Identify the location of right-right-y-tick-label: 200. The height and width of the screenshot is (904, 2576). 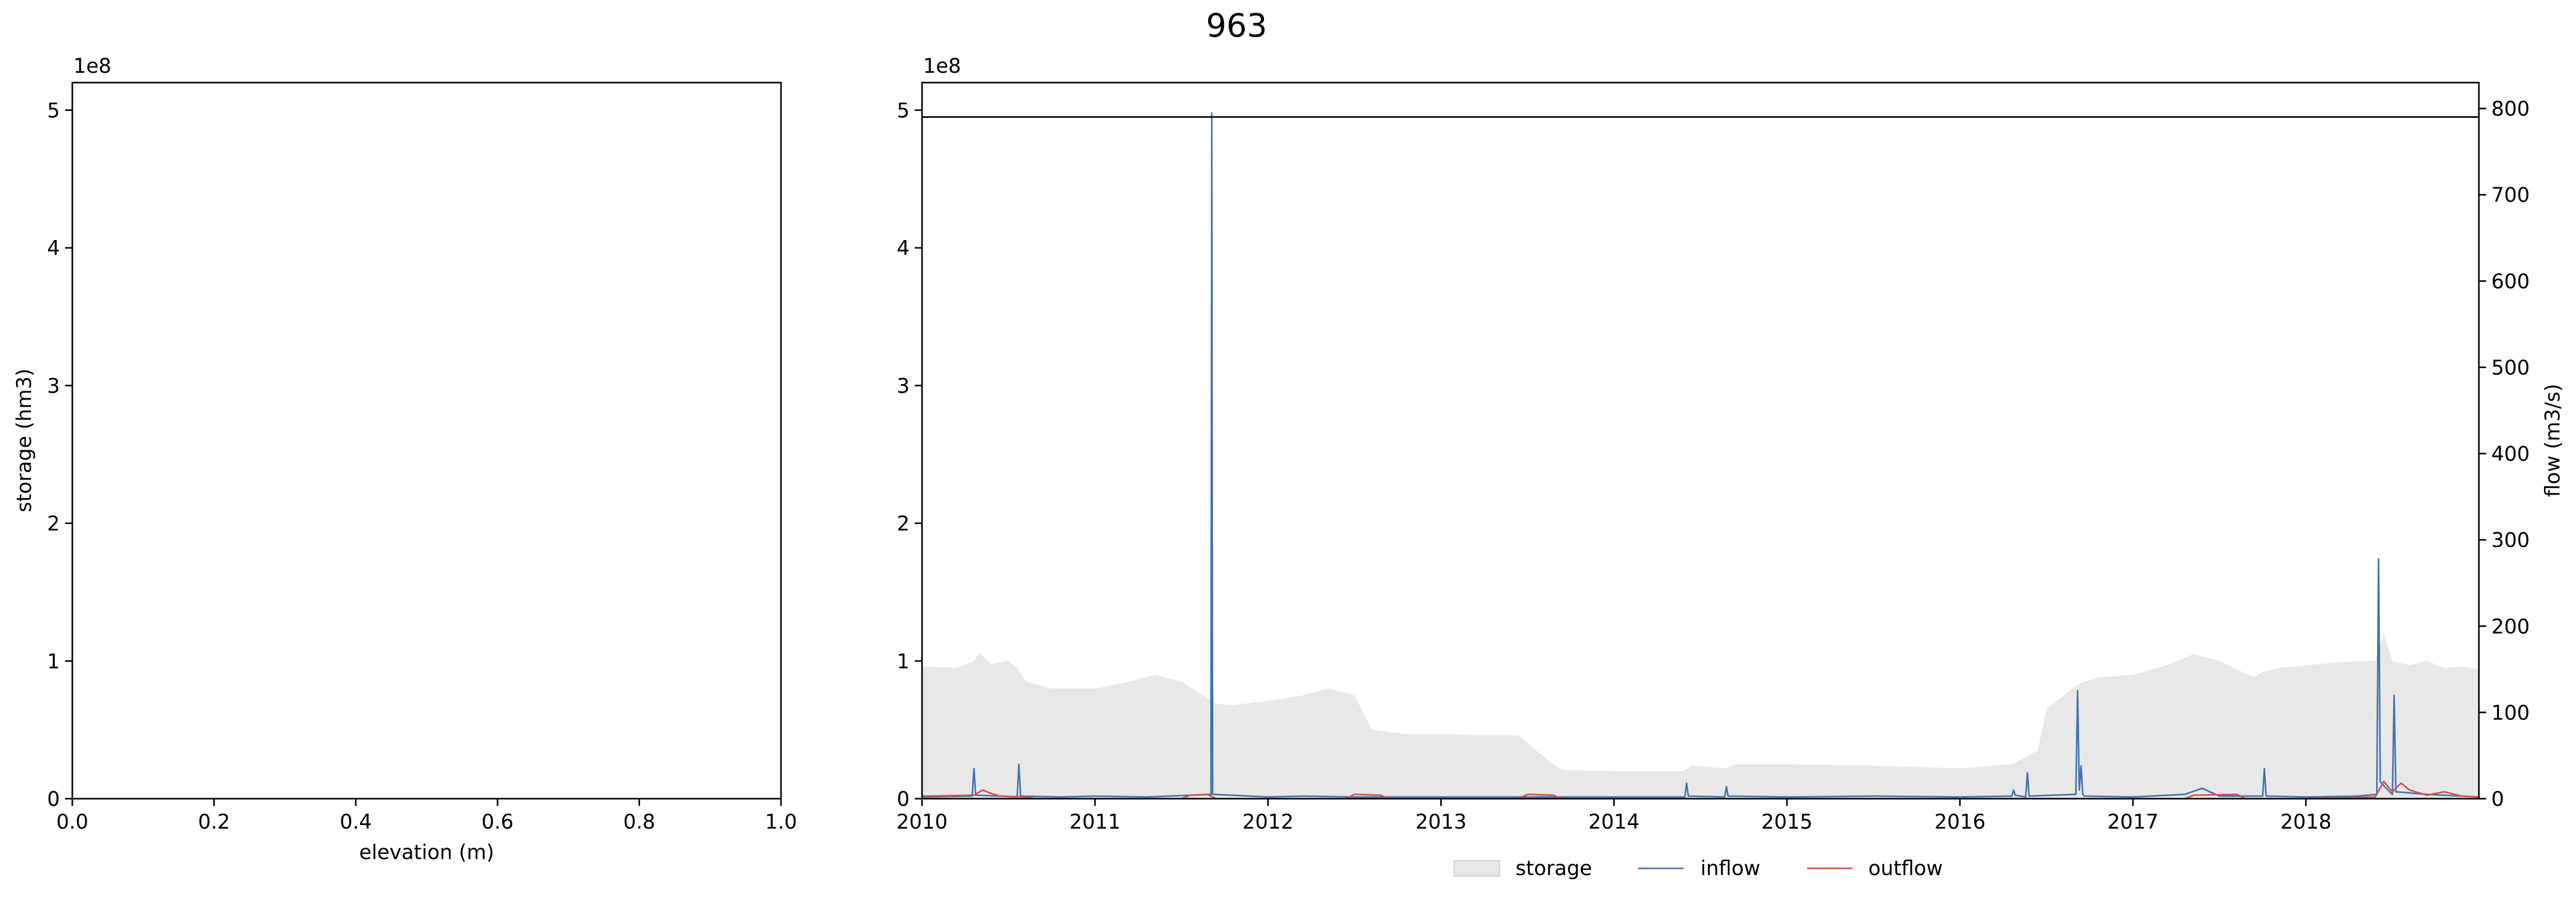
(2510, 627).